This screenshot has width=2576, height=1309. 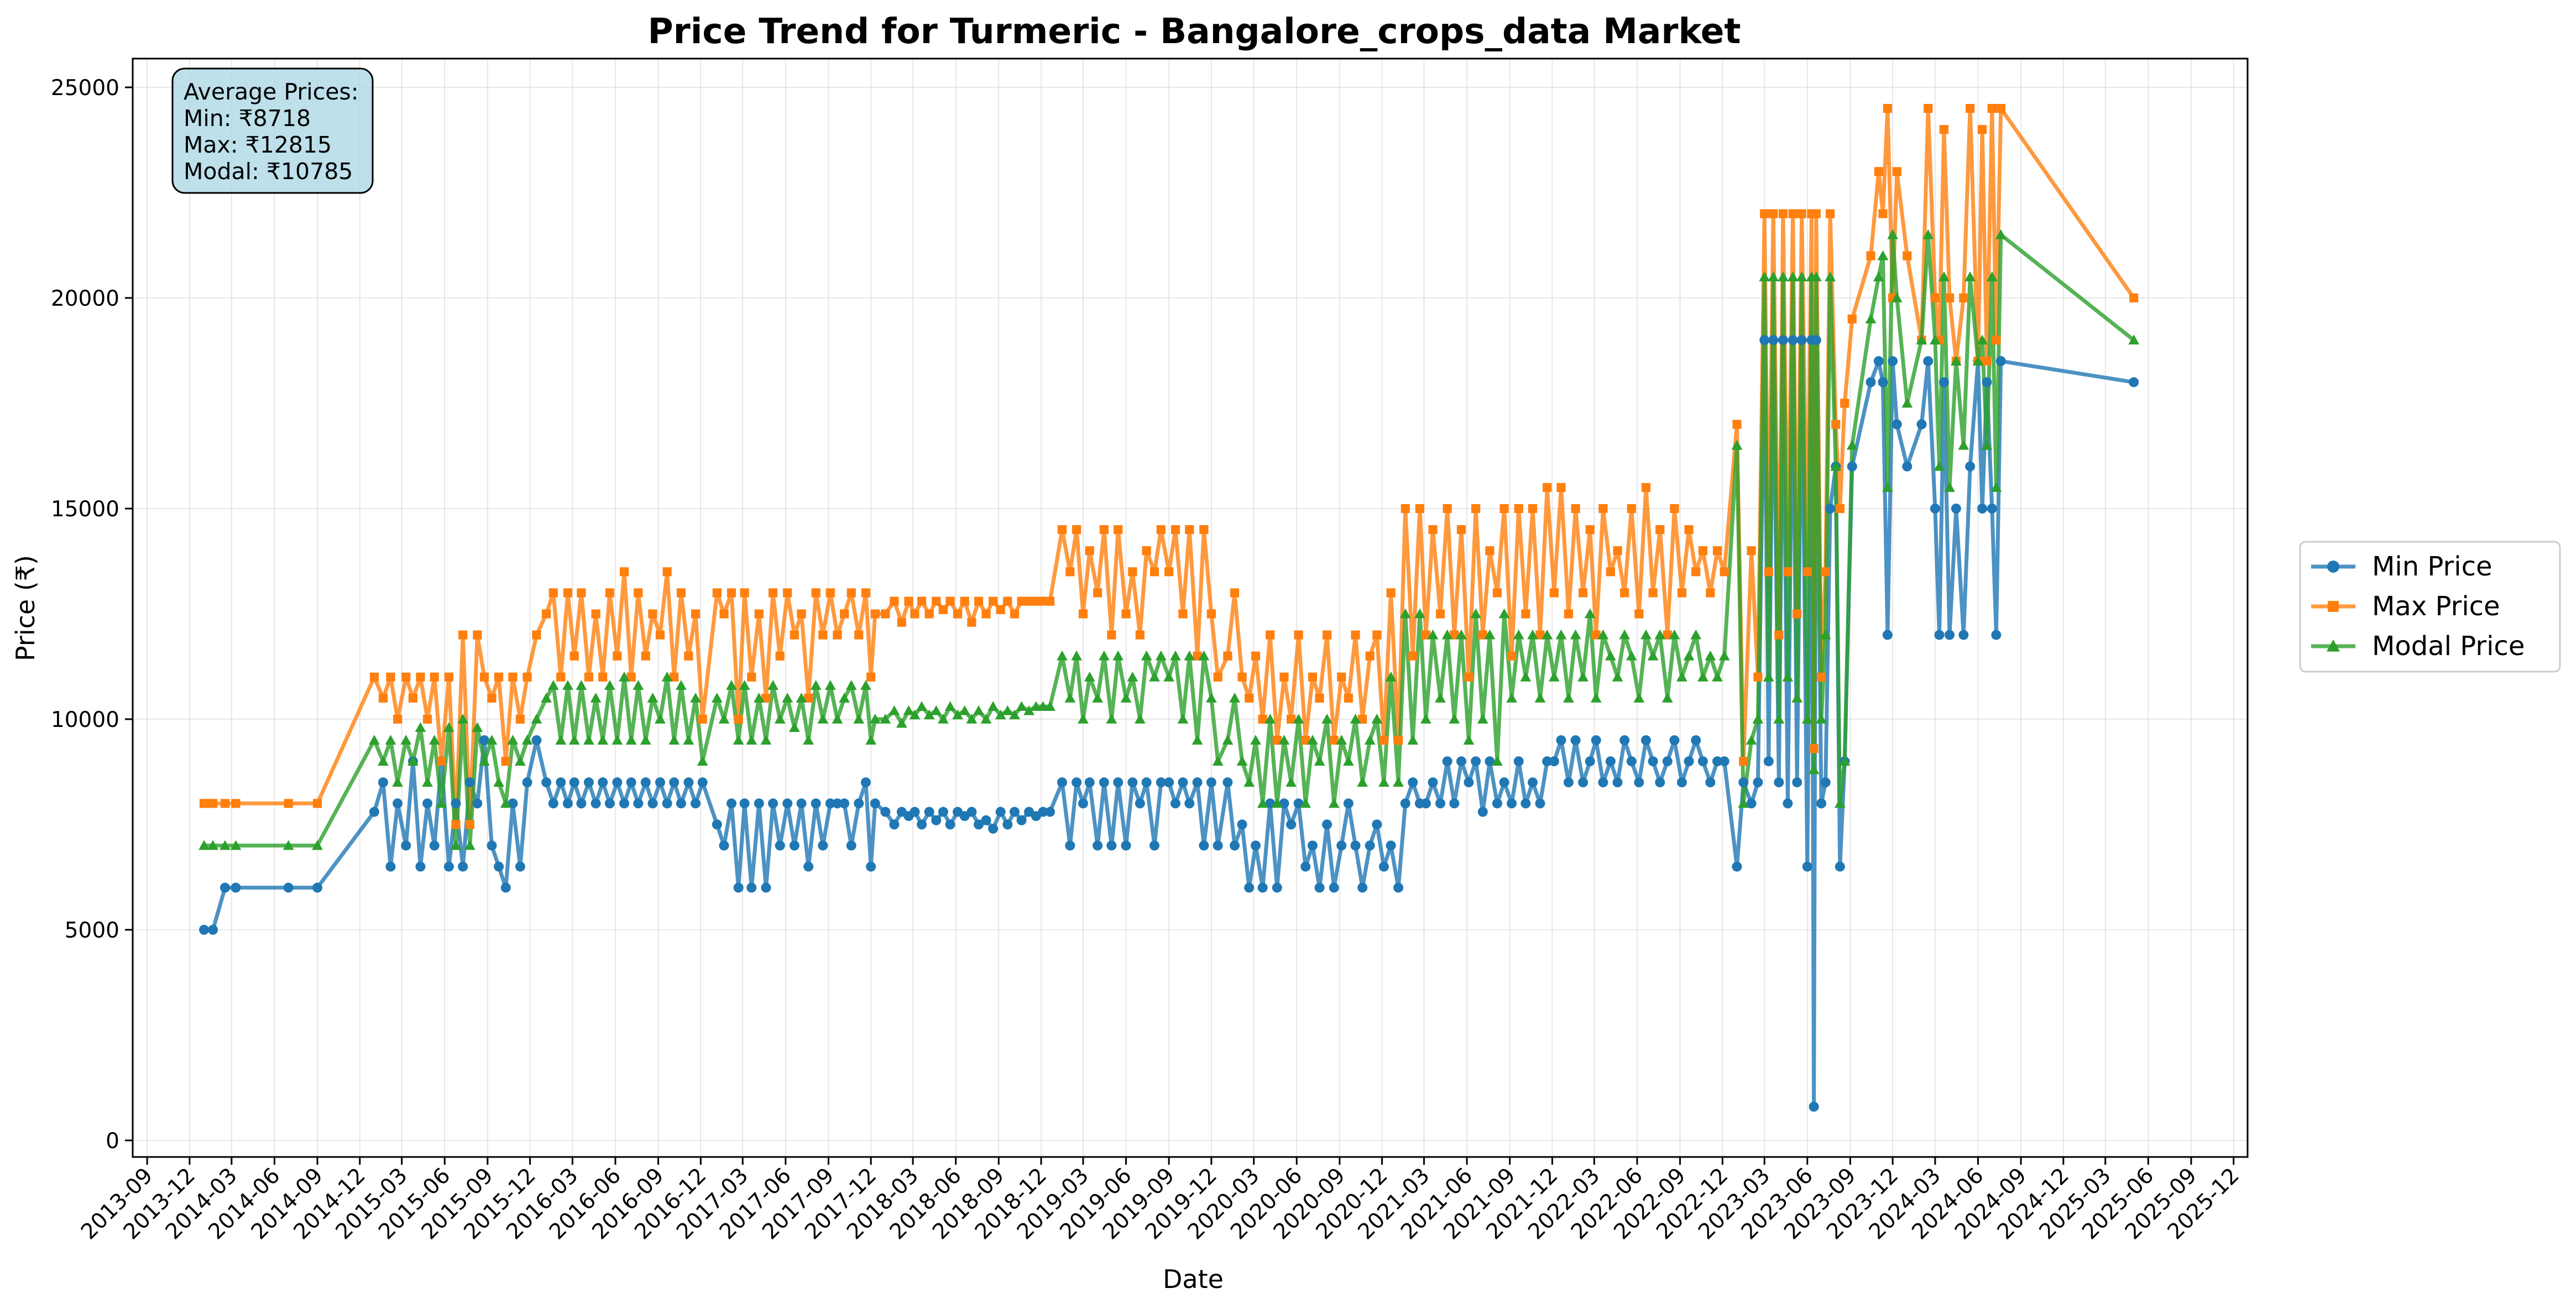 I want to click on legend-frame, so click(x=2430, y=607).